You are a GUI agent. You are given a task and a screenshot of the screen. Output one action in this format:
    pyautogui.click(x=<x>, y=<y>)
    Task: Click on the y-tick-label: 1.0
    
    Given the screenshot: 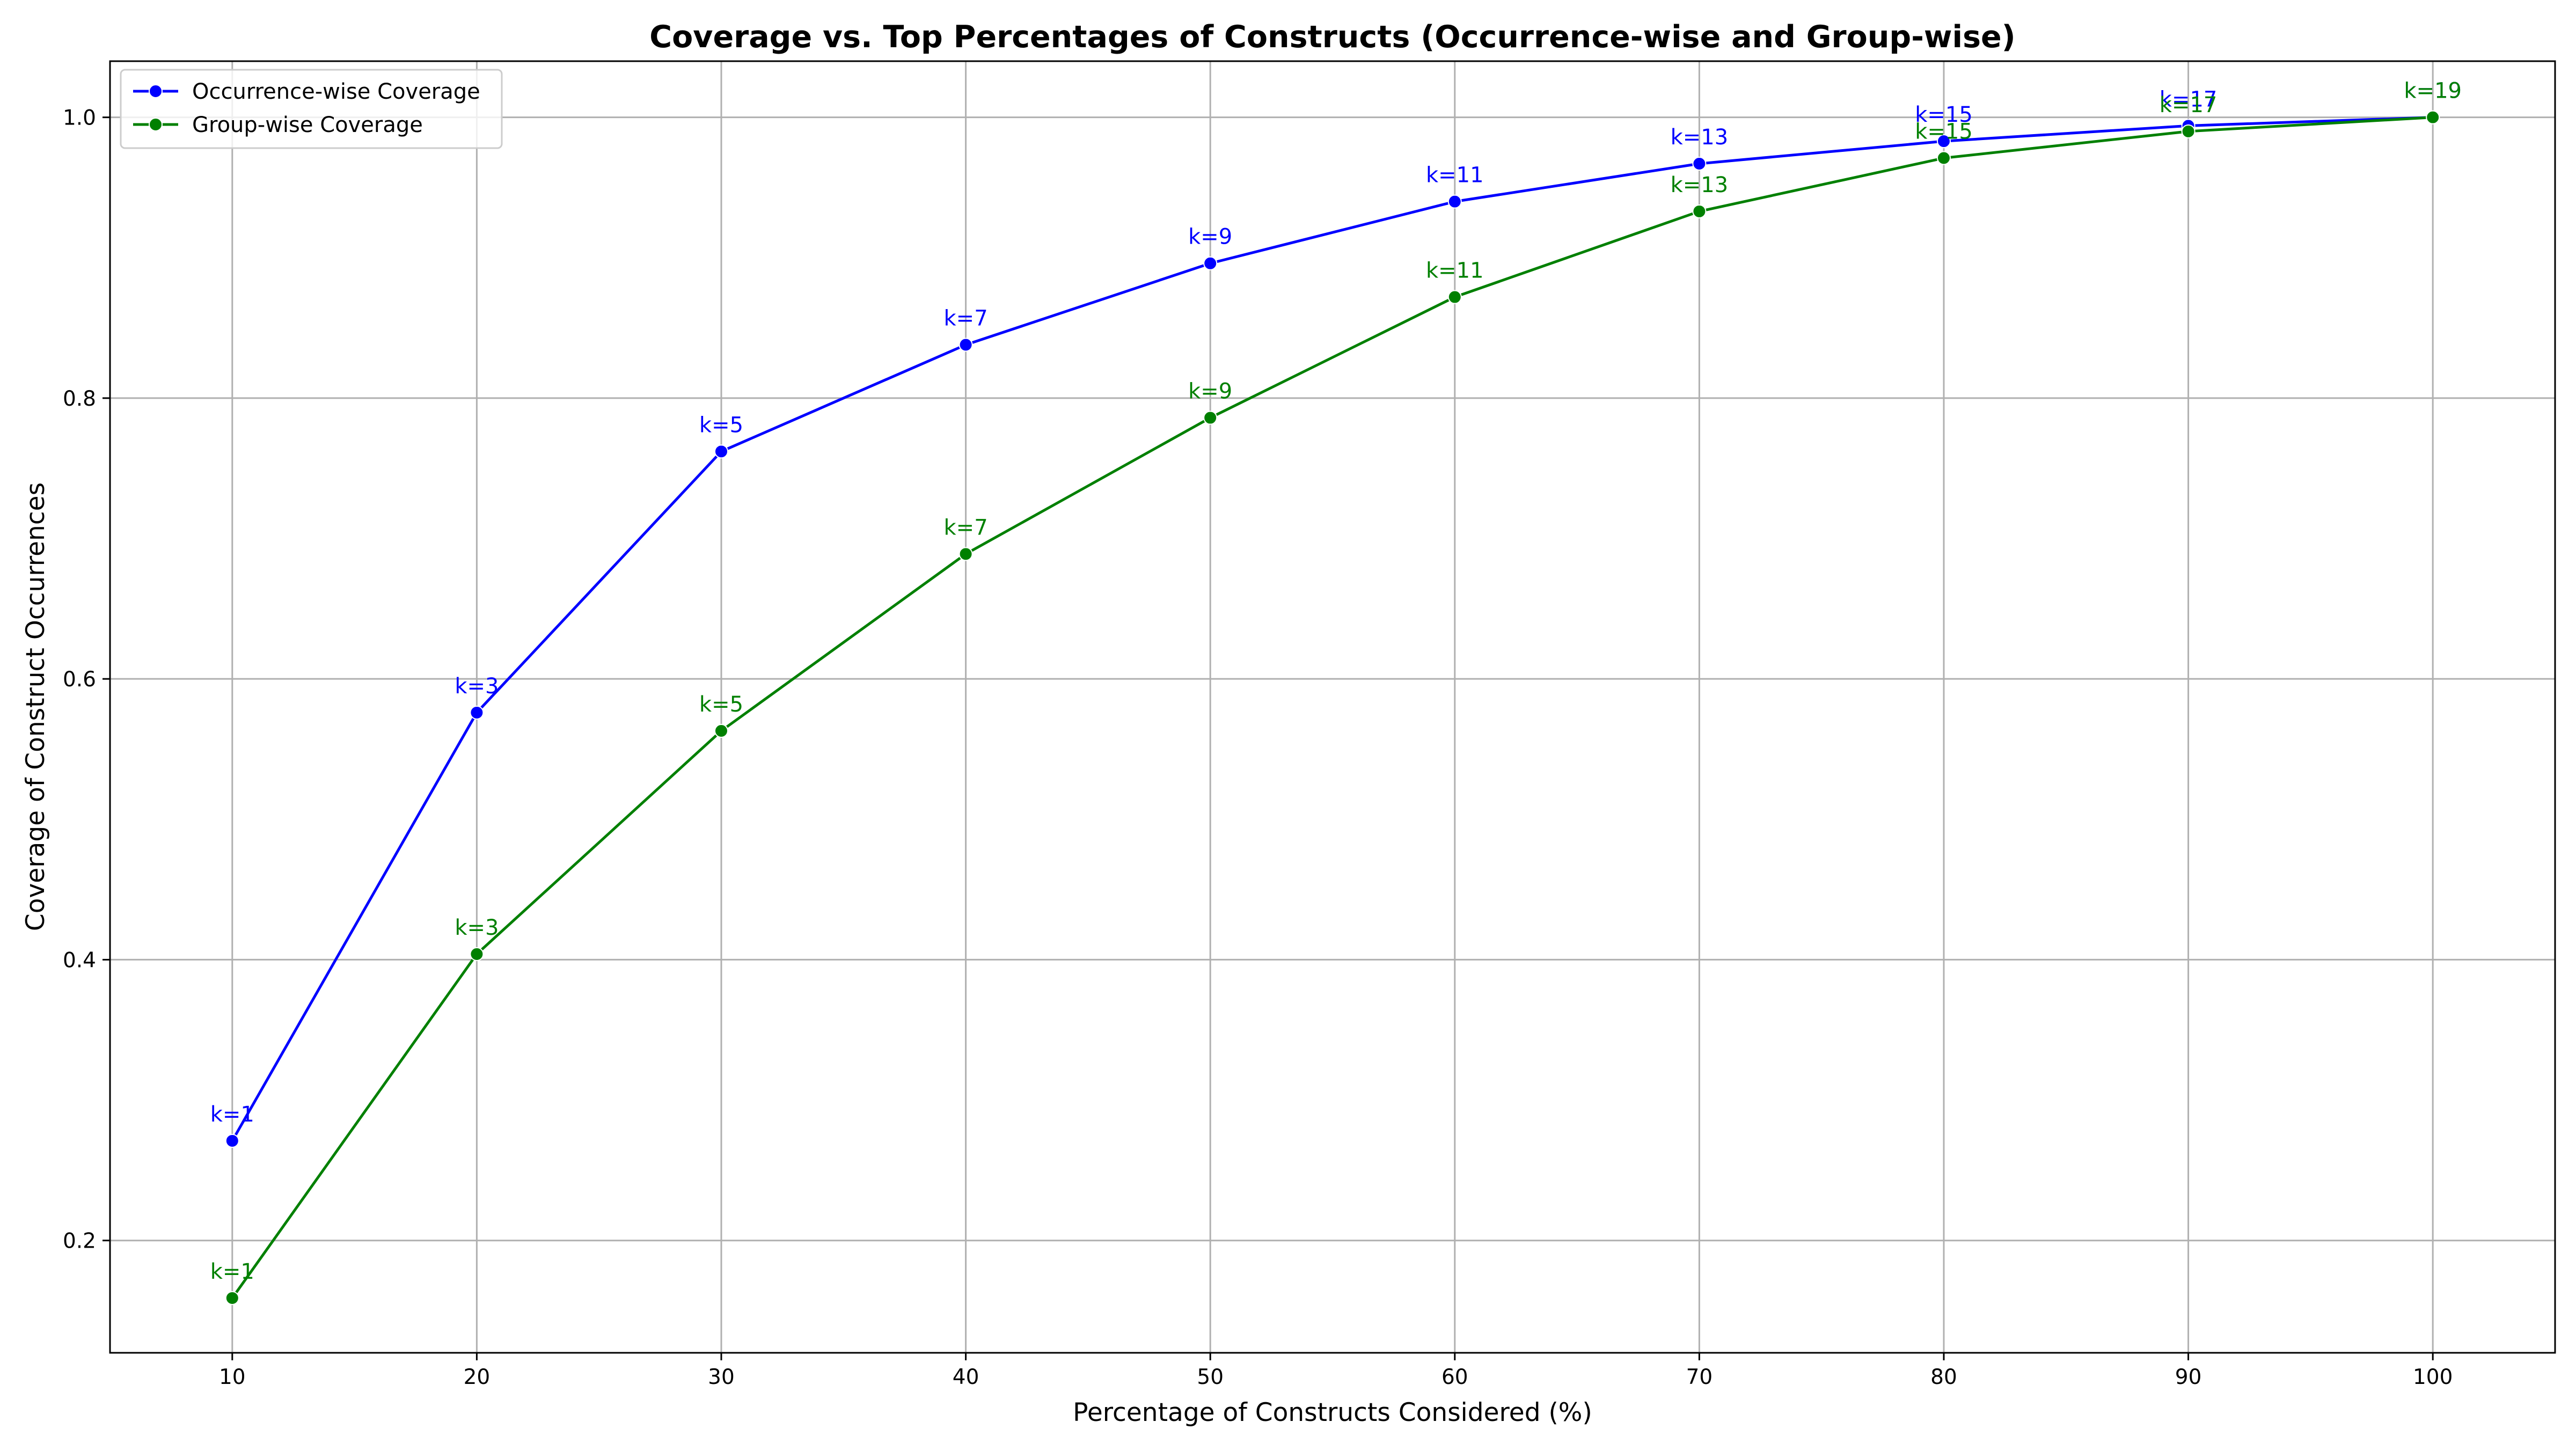 What is the action you would take?
    pyautogui.click(x=79, y=118)
    